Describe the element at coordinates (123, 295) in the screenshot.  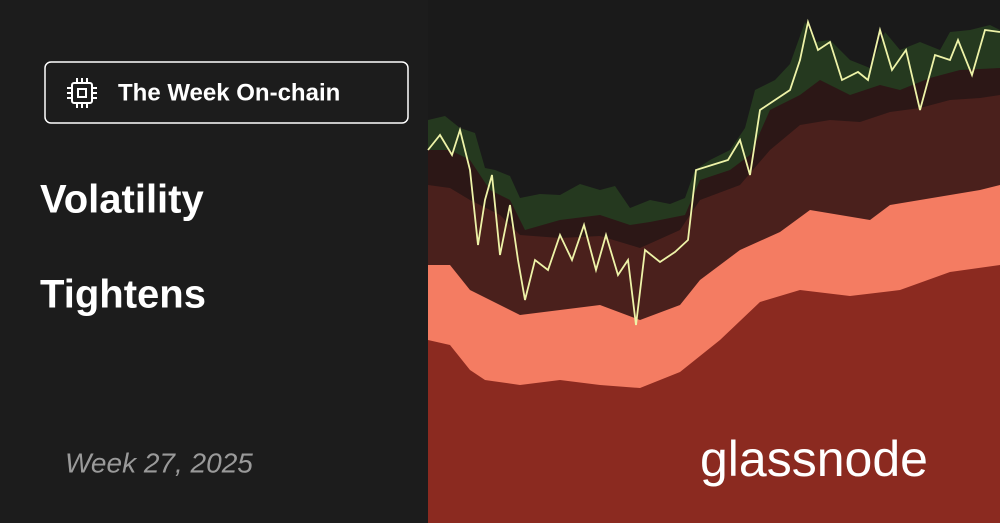
I see `title-line: Tightens` at that location.